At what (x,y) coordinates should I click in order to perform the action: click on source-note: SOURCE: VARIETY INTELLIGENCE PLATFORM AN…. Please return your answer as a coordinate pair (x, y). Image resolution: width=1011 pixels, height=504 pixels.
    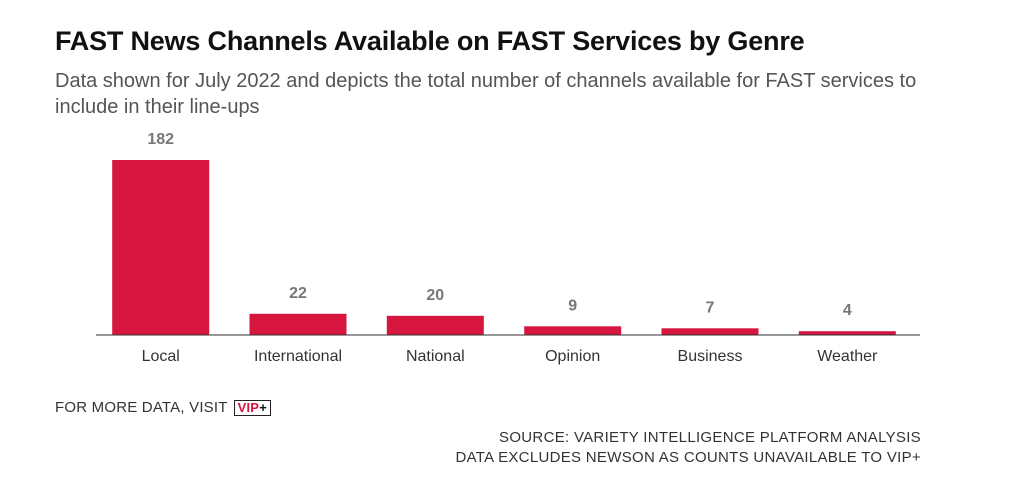
    Looking at the image, I should click on (710, 437).